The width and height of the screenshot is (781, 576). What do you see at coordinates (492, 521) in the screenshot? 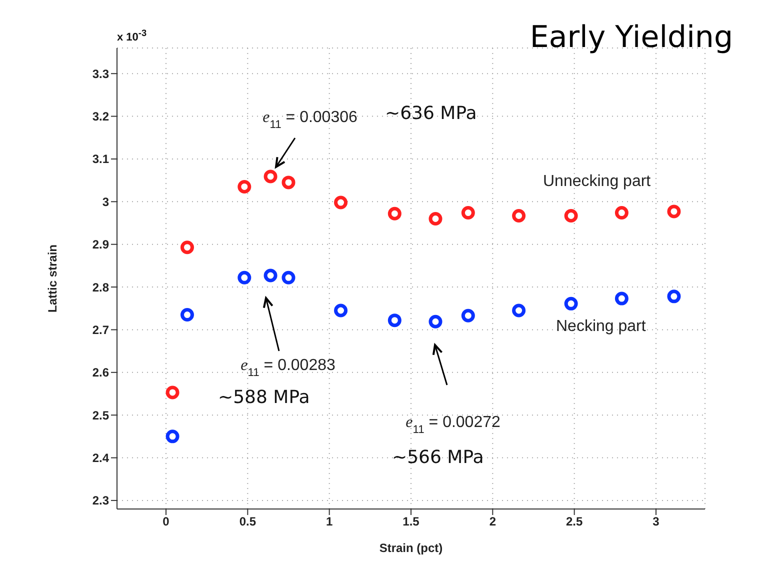
I see `x-tick-label: 2` at bounding box center [492, 521].